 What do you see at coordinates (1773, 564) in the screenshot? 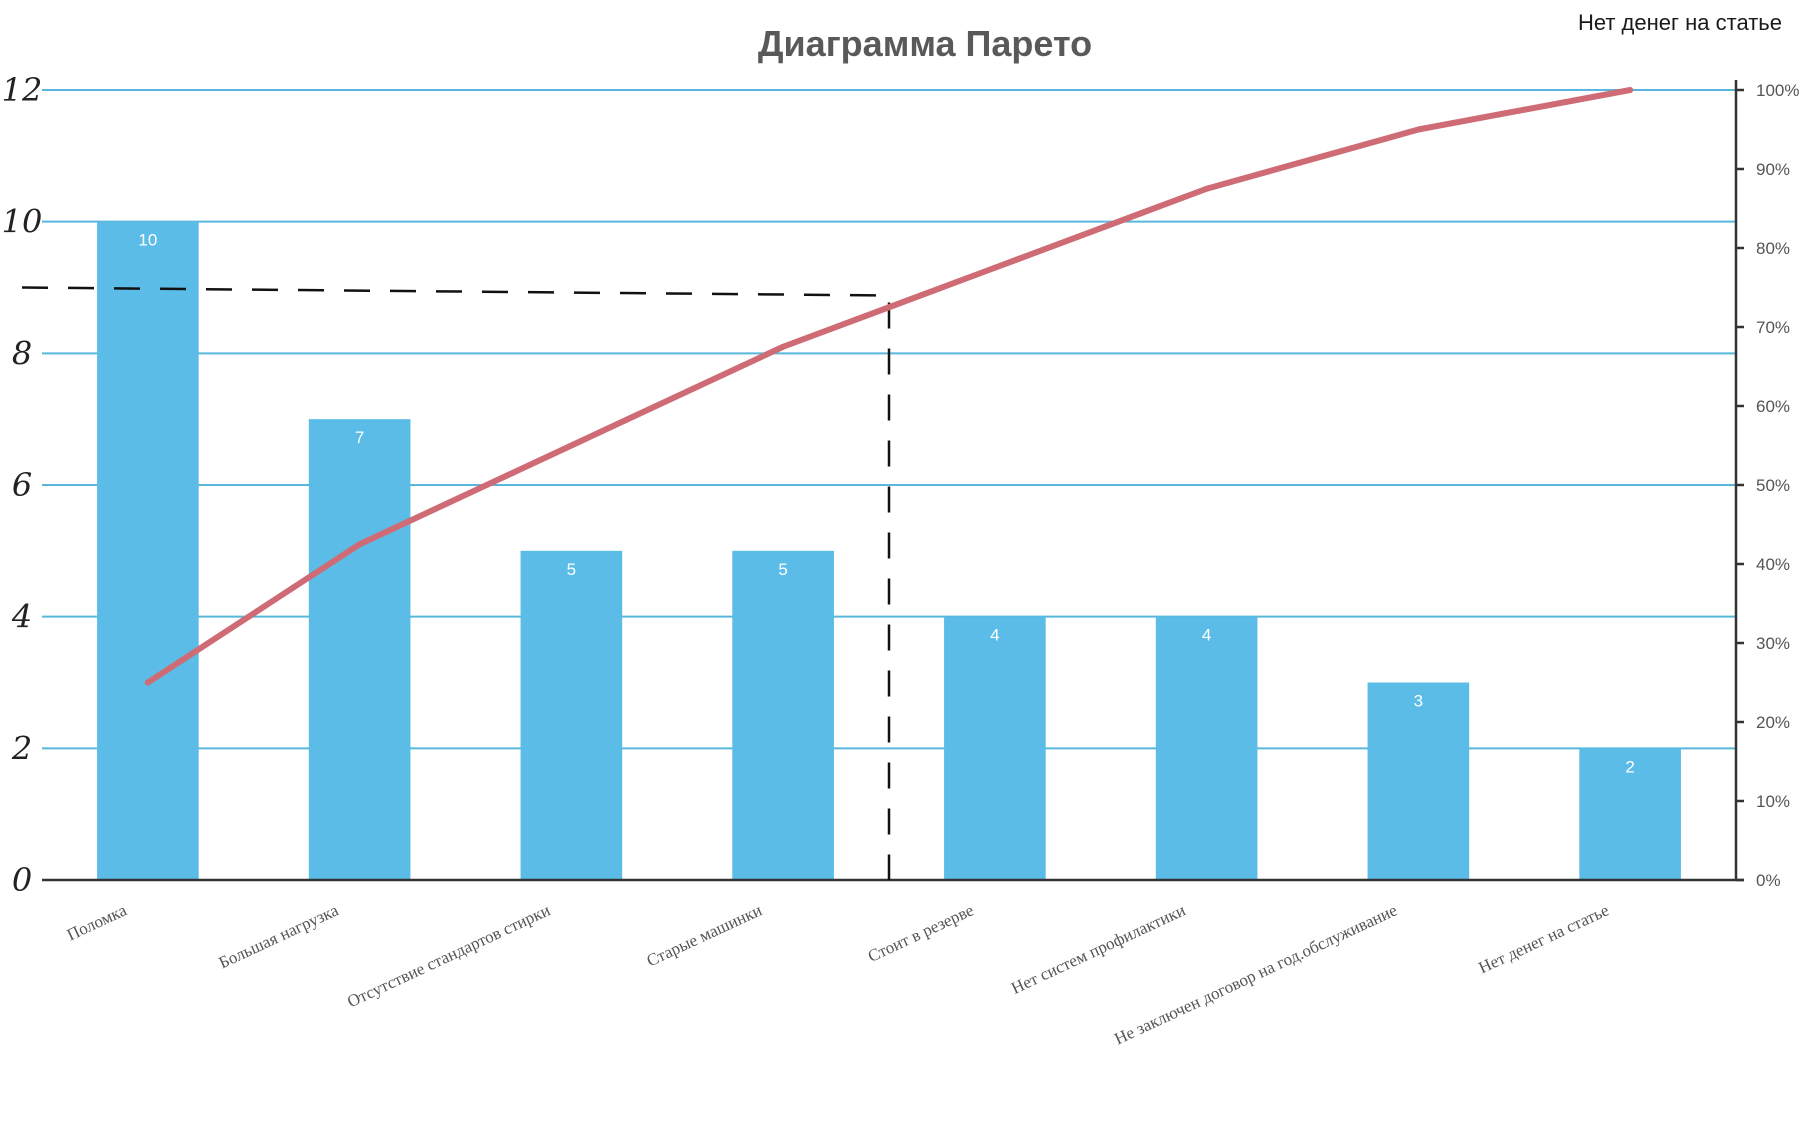
I see `right-tick-label: 40%` at bounding box center [1773, 564].